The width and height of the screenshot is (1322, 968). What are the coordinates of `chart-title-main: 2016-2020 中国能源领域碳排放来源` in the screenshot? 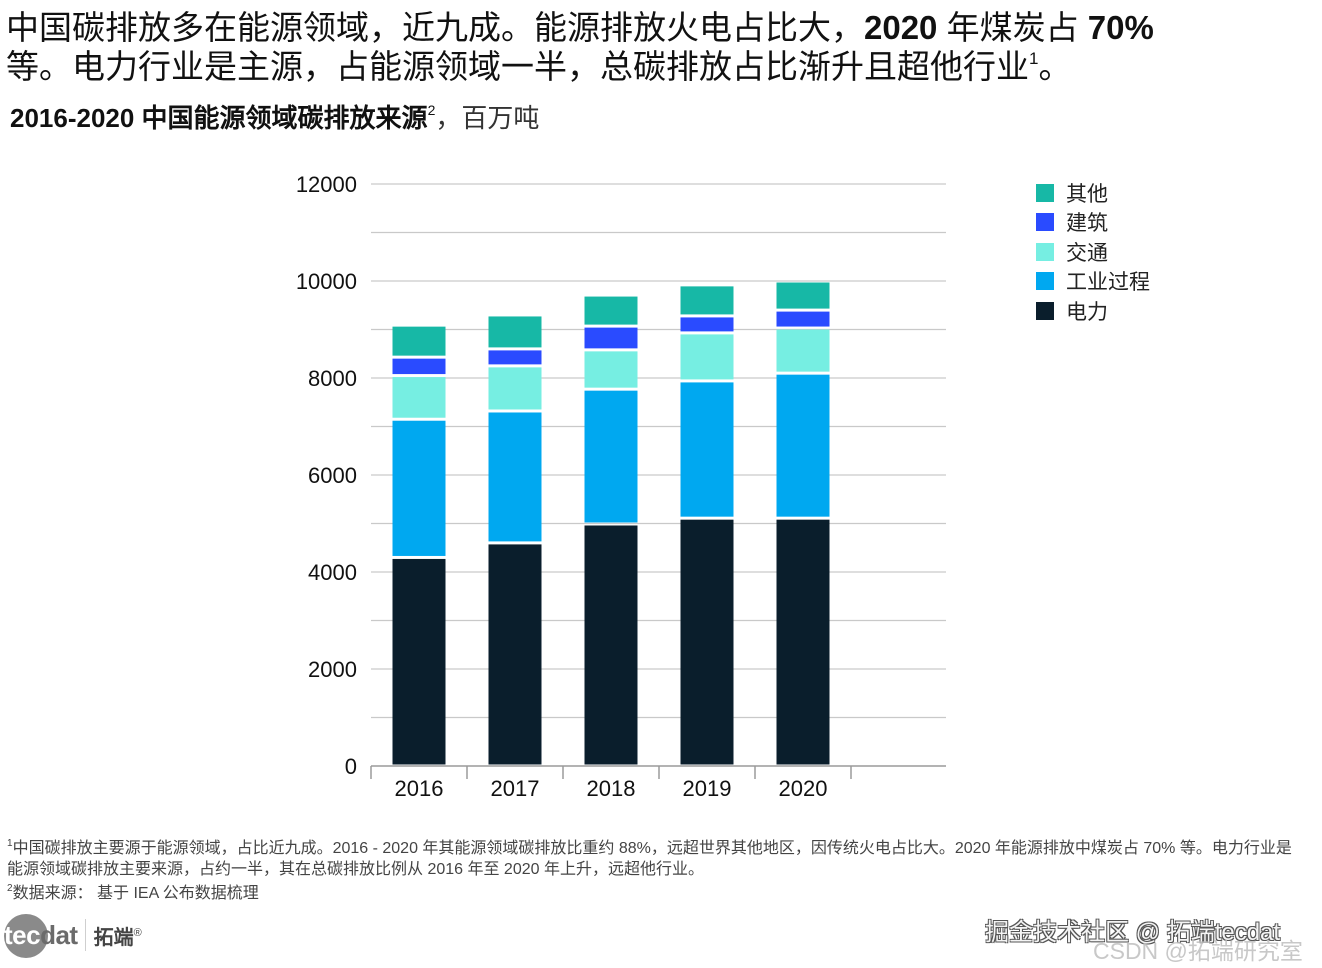 It's located at (219, 118).